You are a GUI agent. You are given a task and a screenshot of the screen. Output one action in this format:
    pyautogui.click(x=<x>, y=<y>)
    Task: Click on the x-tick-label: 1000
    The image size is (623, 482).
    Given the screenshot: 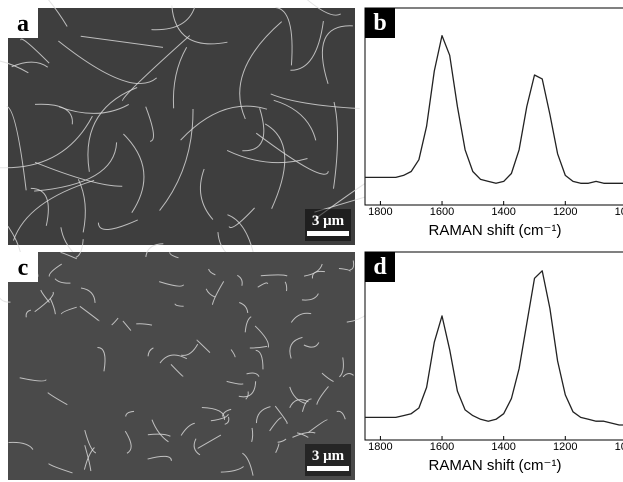 What is the action you would take?
    pyautogui.click(x=619, y=447)
    